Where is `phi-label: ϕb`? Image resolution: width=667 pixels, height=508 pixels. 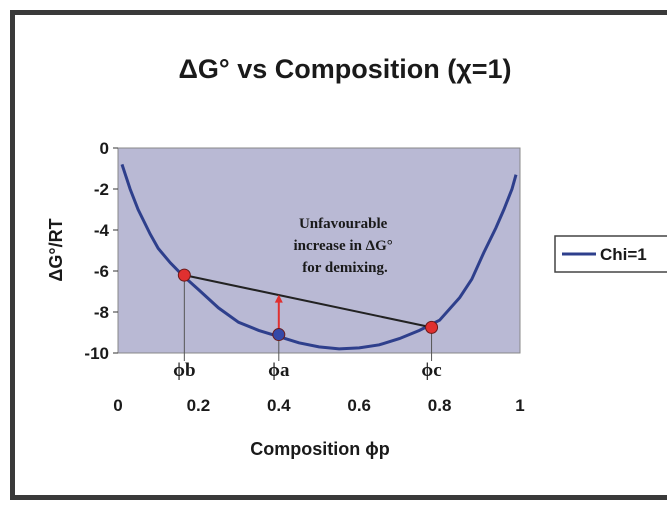 phi-label: ϕb is located at coordinates (184, 370).